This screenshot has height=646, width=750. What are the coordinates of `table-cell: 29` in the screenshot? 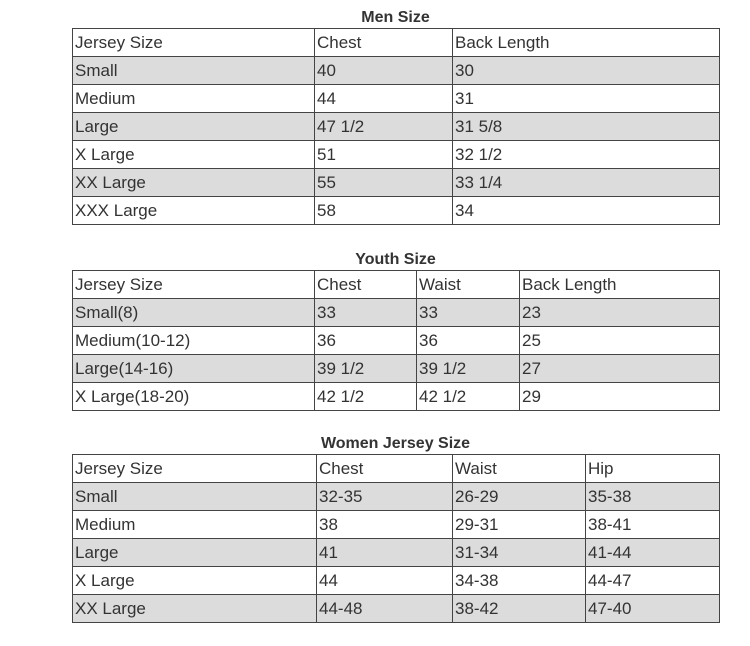 It's located at (619, 396).